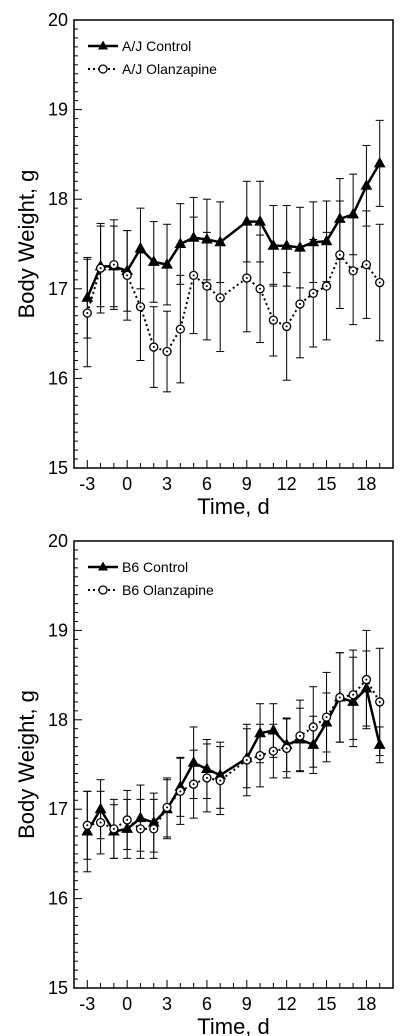 This screenshot has height=1036, width=405. I want to click on legend-label: B6 Olanzapine, so click(168, 590).